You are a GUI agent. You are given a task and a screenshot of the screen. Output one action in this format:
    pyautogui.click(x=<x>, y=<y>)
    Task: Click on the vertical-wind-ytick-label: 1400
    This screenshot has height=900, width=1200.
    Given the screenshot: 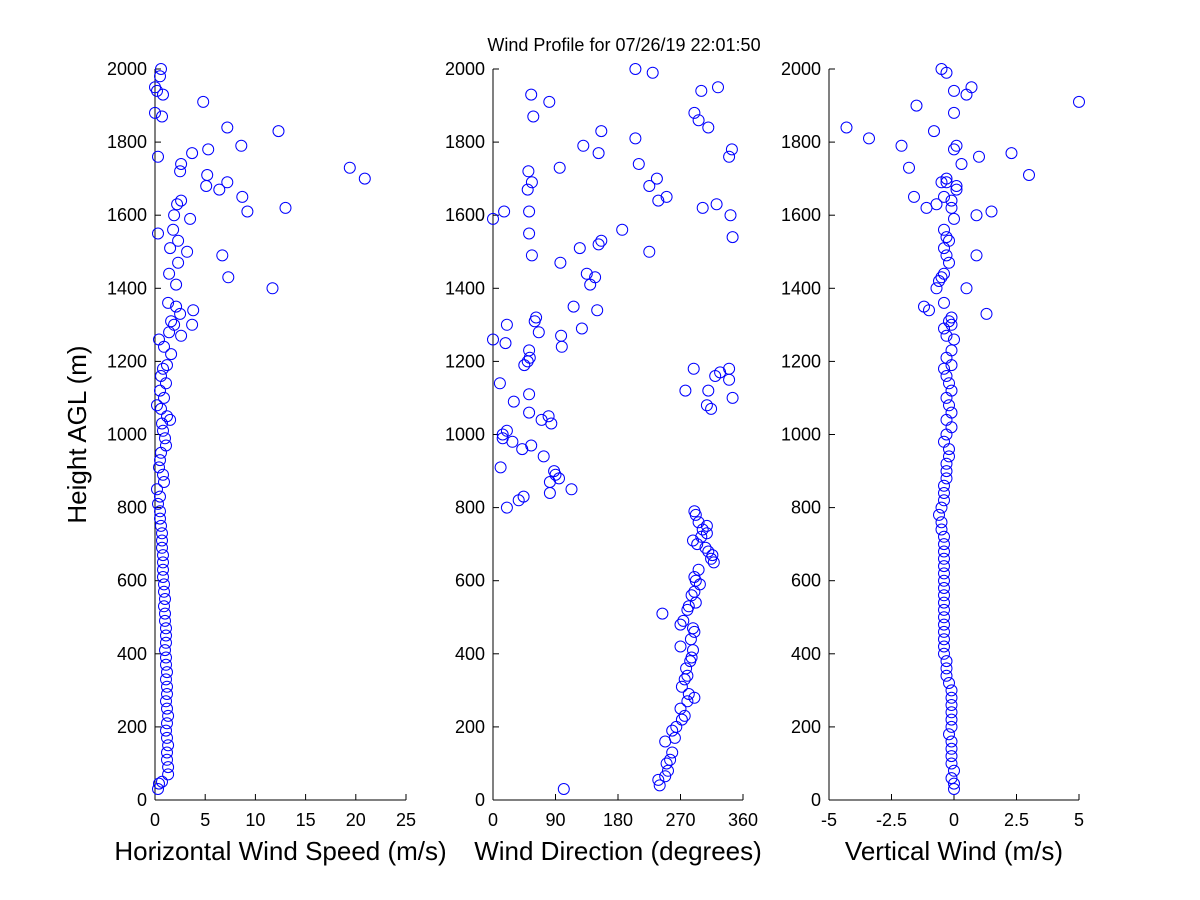 What is the action you would take?
    pyautogui.click(x=801, y=288)
    